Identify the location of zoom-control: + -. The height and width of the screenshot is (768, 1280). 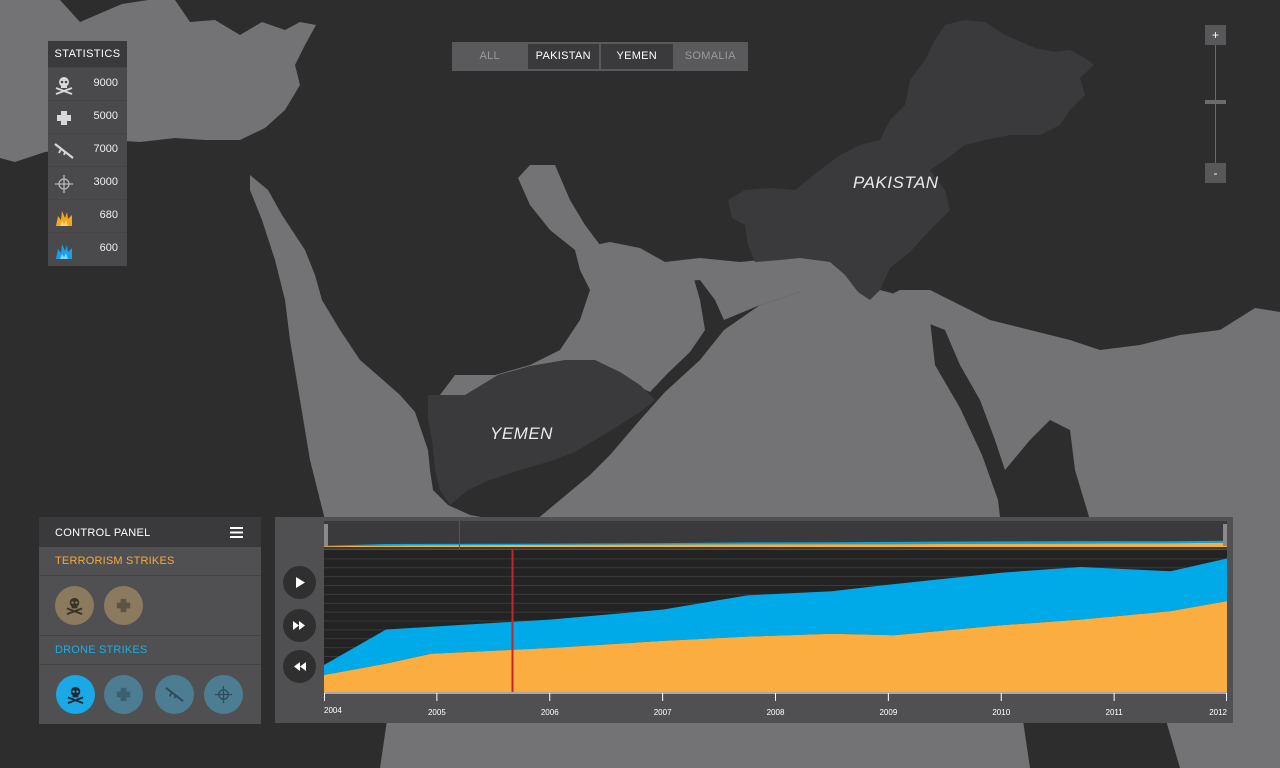
(1215, 104).